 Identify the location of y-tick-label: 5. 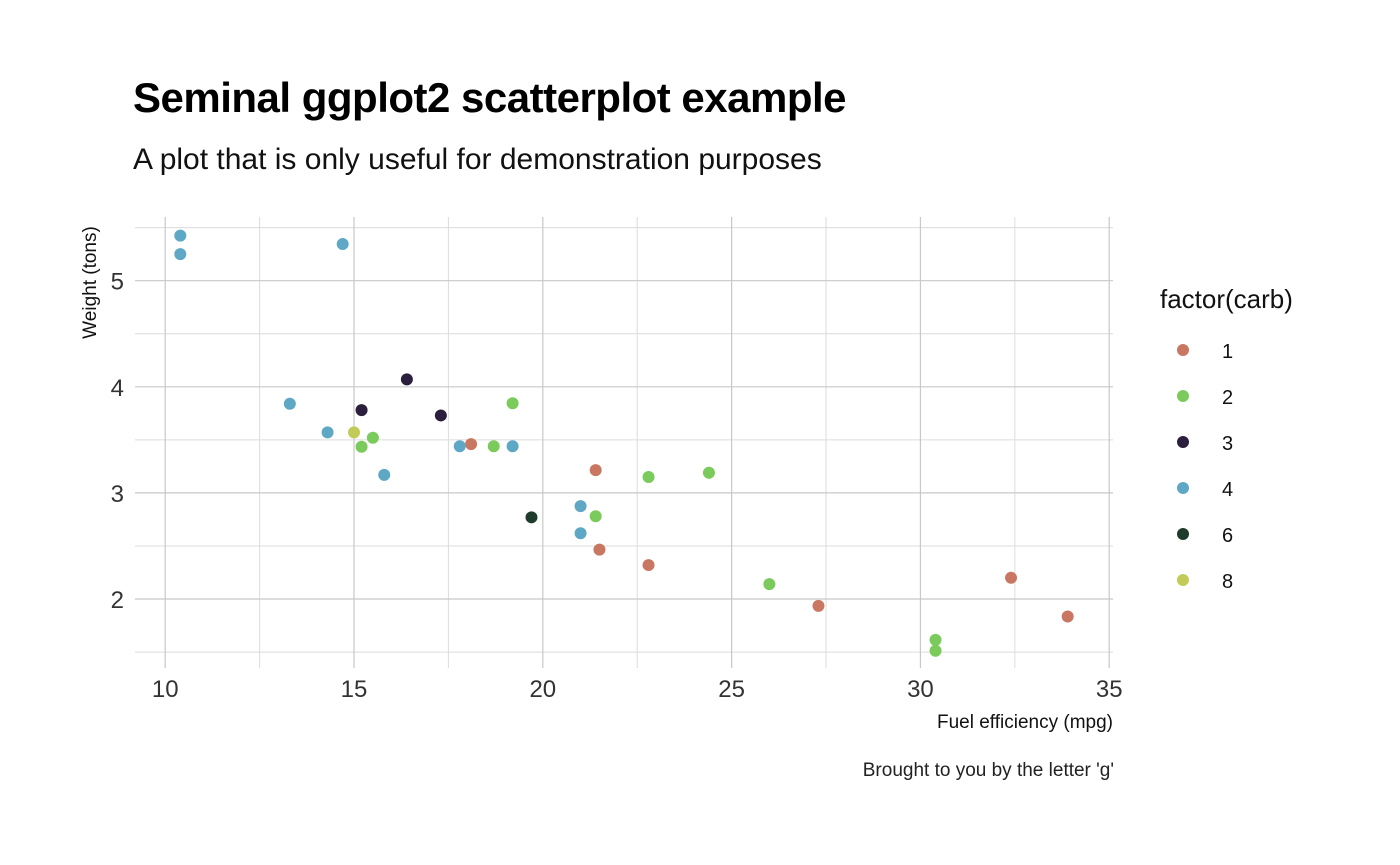
(117, 282).